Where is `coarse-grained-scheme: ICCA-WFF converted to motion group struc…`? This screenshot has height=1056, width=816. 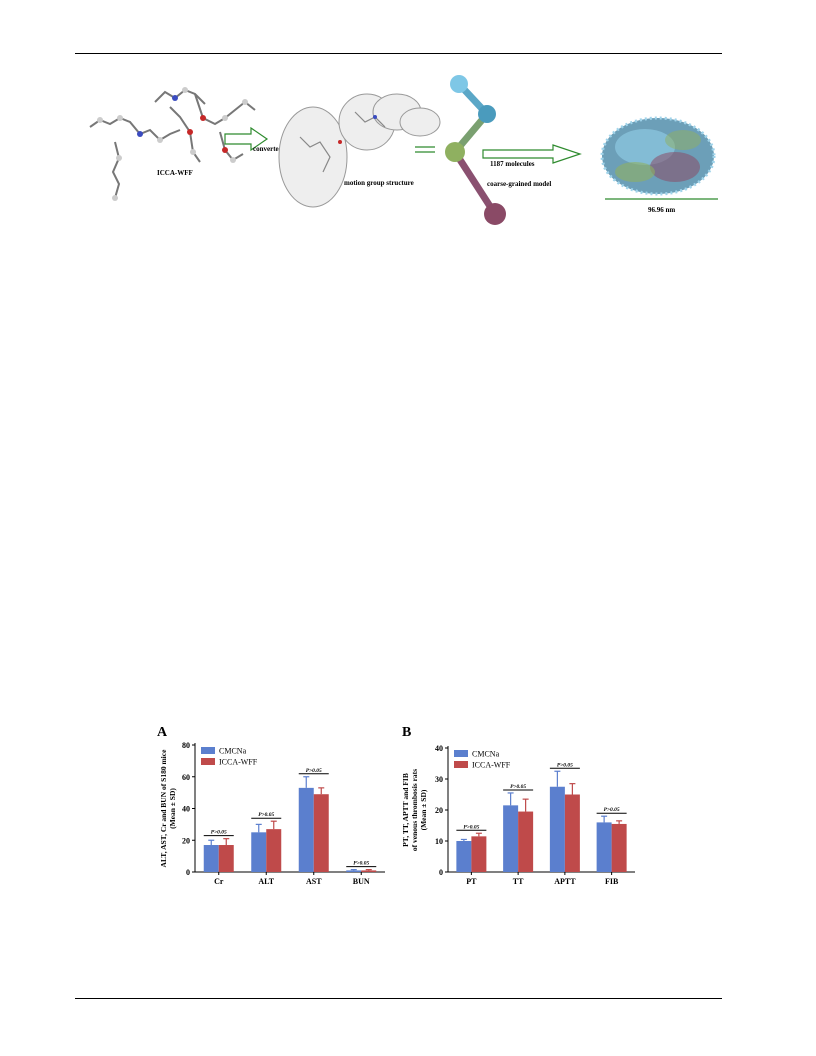 coarse-grained-scheme: ICCA-WFF converted to motion group struc… is located at coordinates (403, 150).